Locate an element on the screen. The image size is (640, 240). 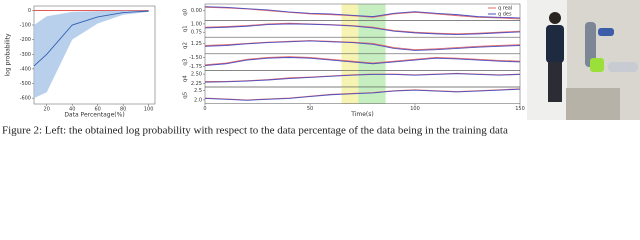
x-tick-label: 0 is located at coordinates (204, 109).